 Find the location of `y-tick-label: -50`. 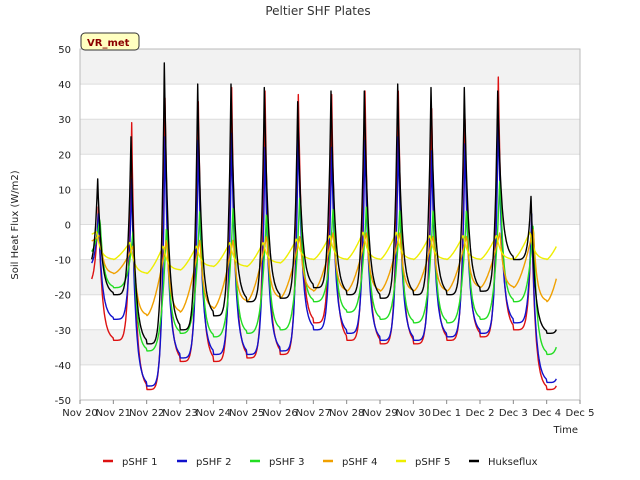

y-tick-label: -50 is located at coordinates (63, 401).